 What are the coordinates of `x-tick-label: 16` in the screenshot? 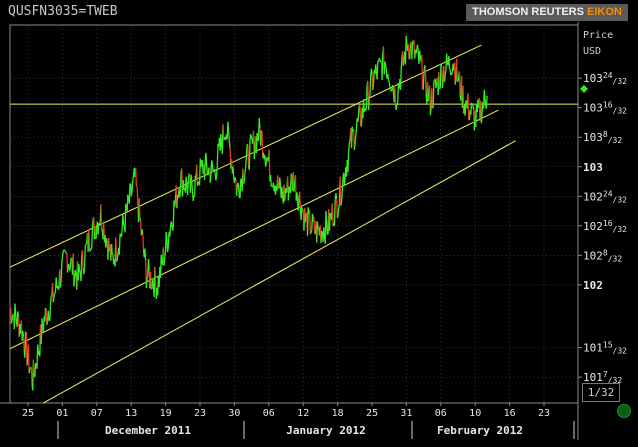 It's located at (510, 413).